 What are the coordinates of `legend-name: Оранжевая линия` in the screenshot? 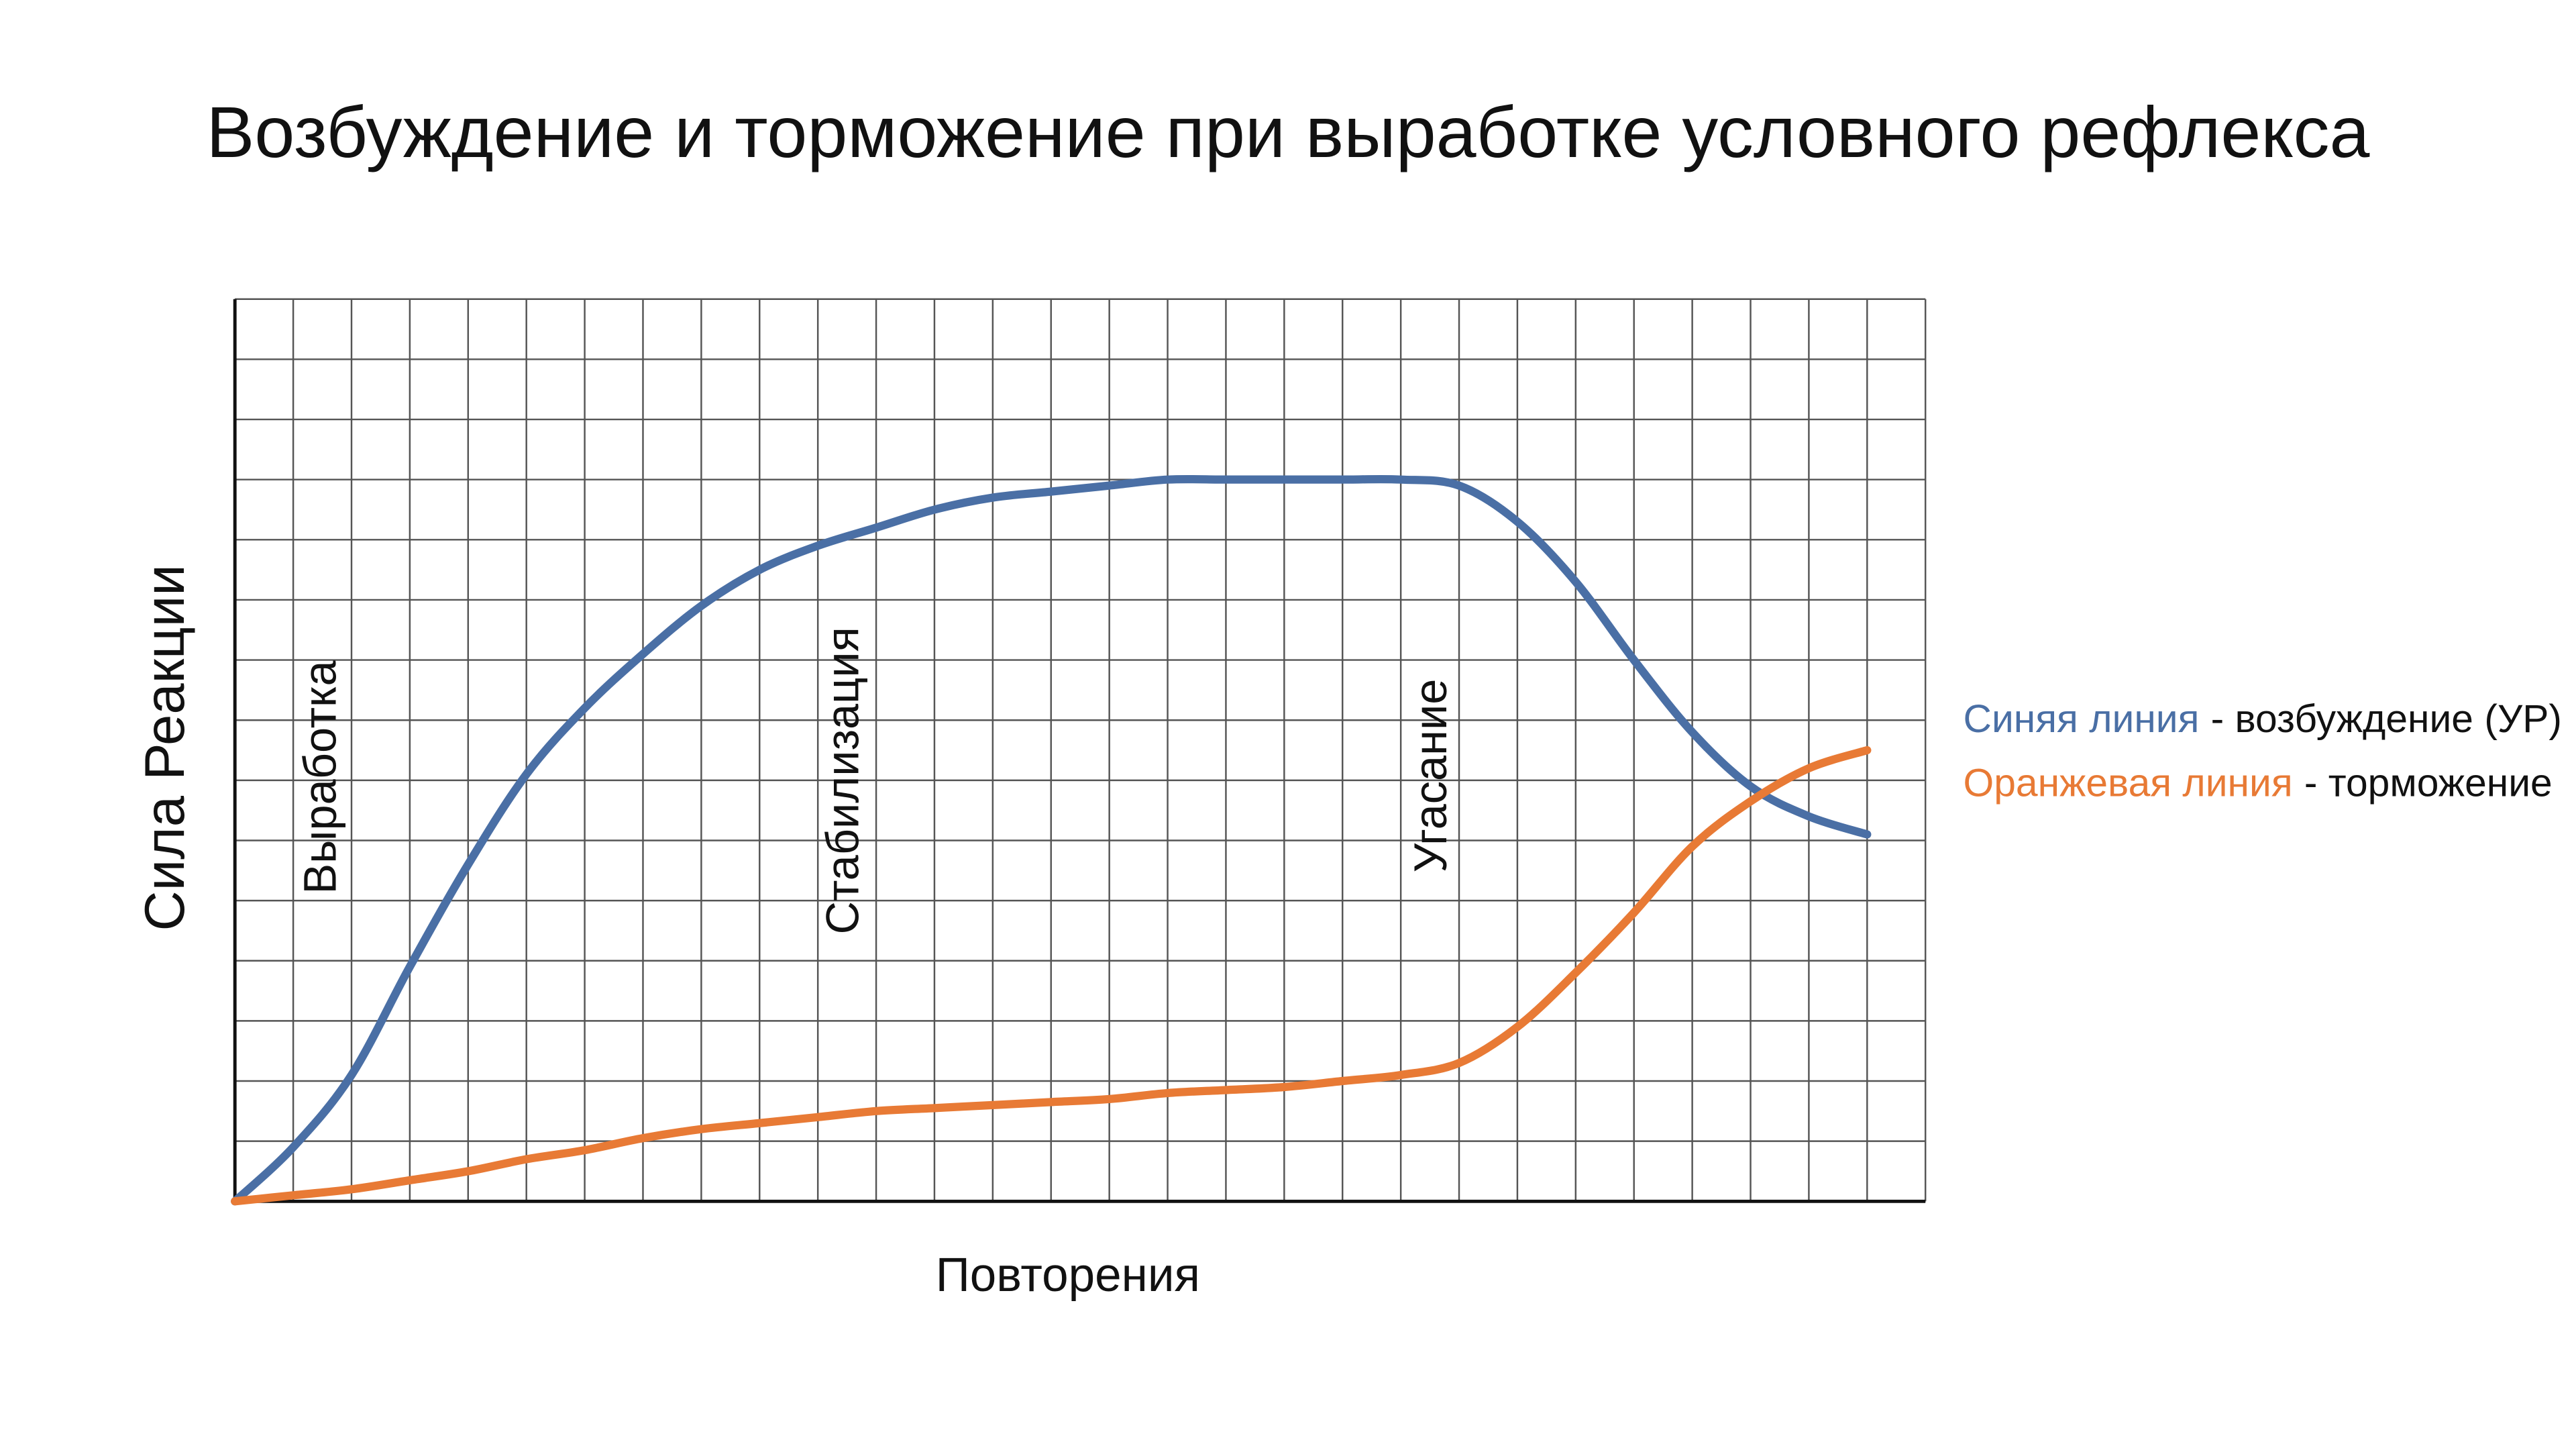 It's located at (2128, 783).